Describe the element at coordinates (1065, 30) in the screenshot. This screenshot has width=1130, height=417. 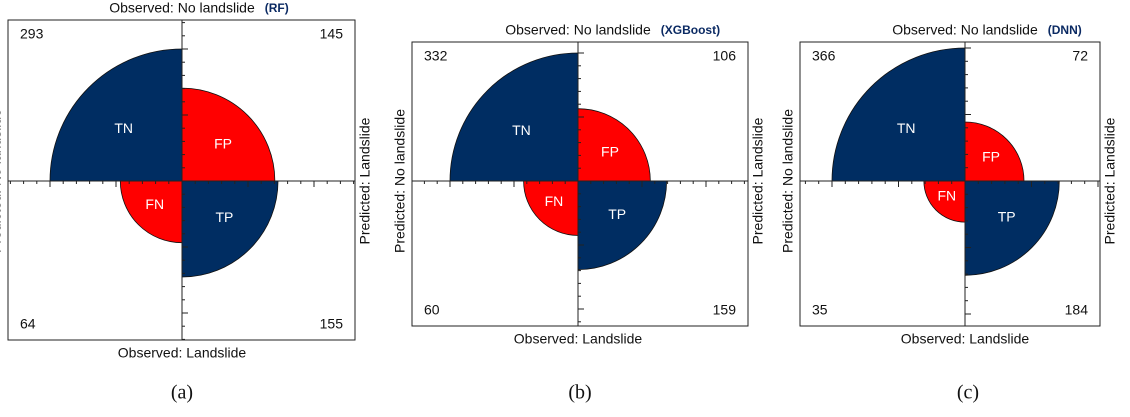
I see `panel-title: (DNN)` at that location.